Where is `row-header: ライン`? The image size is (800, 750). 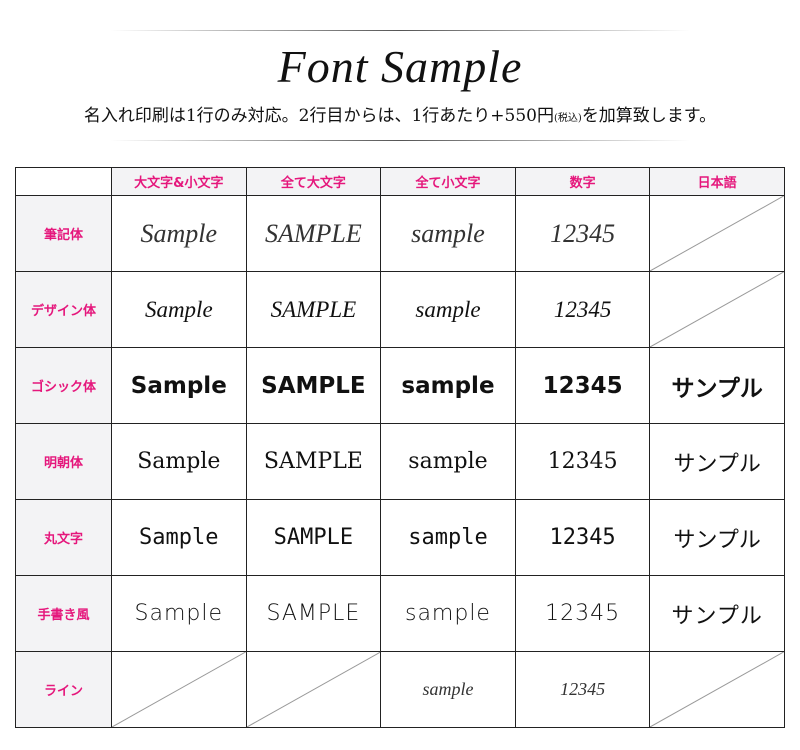 row-header: ライン is located at coordinates (63, 689).